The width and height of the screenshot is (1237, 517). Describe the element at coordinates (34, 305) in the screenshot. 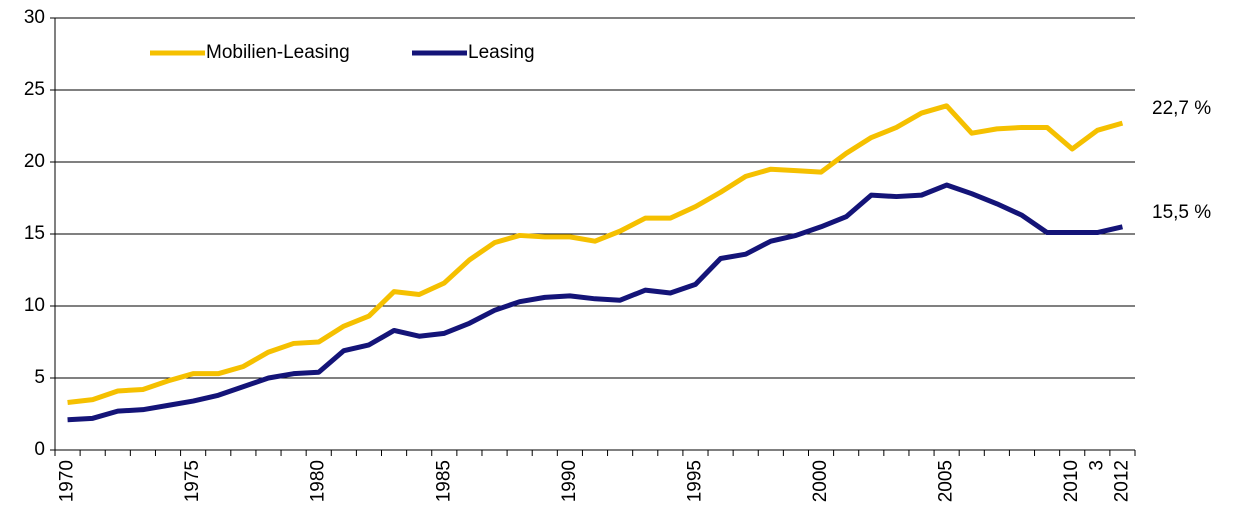

I see `y-tick-label: 10` at that location.